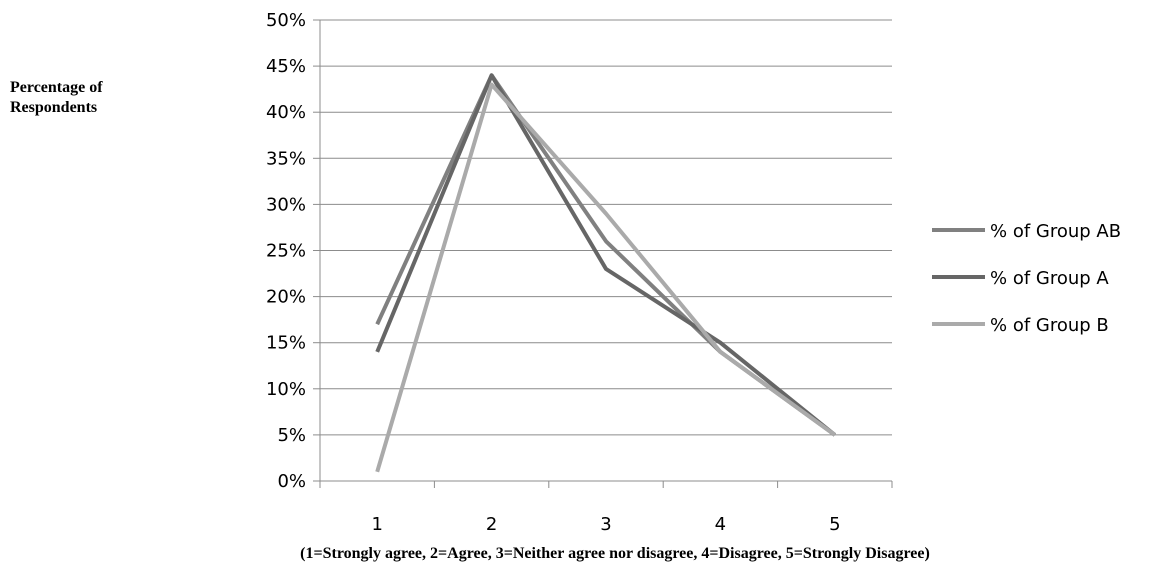 This screenshot has height=568, width=1154. I want to click on legend: % of Group AB % of Group A % of Group B, so click(1026, 278).